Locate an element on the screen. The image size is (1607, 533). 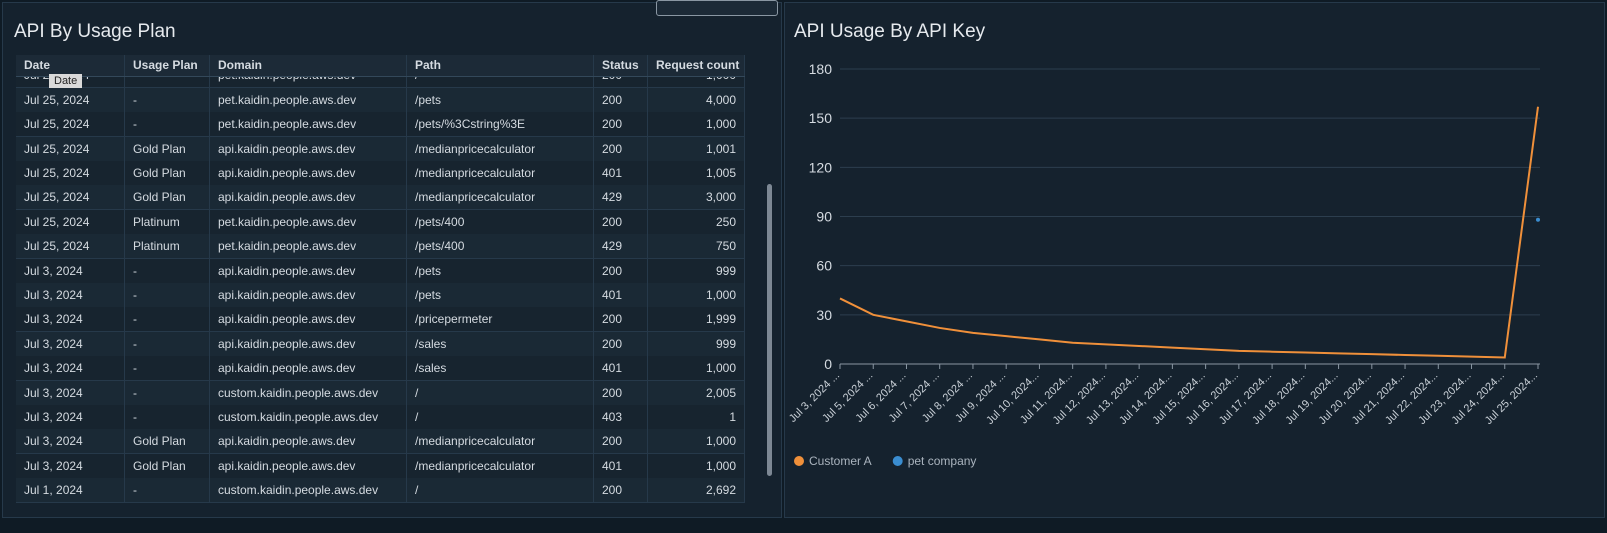
y-tick-label: 150 is located at coordinates (821, 118).